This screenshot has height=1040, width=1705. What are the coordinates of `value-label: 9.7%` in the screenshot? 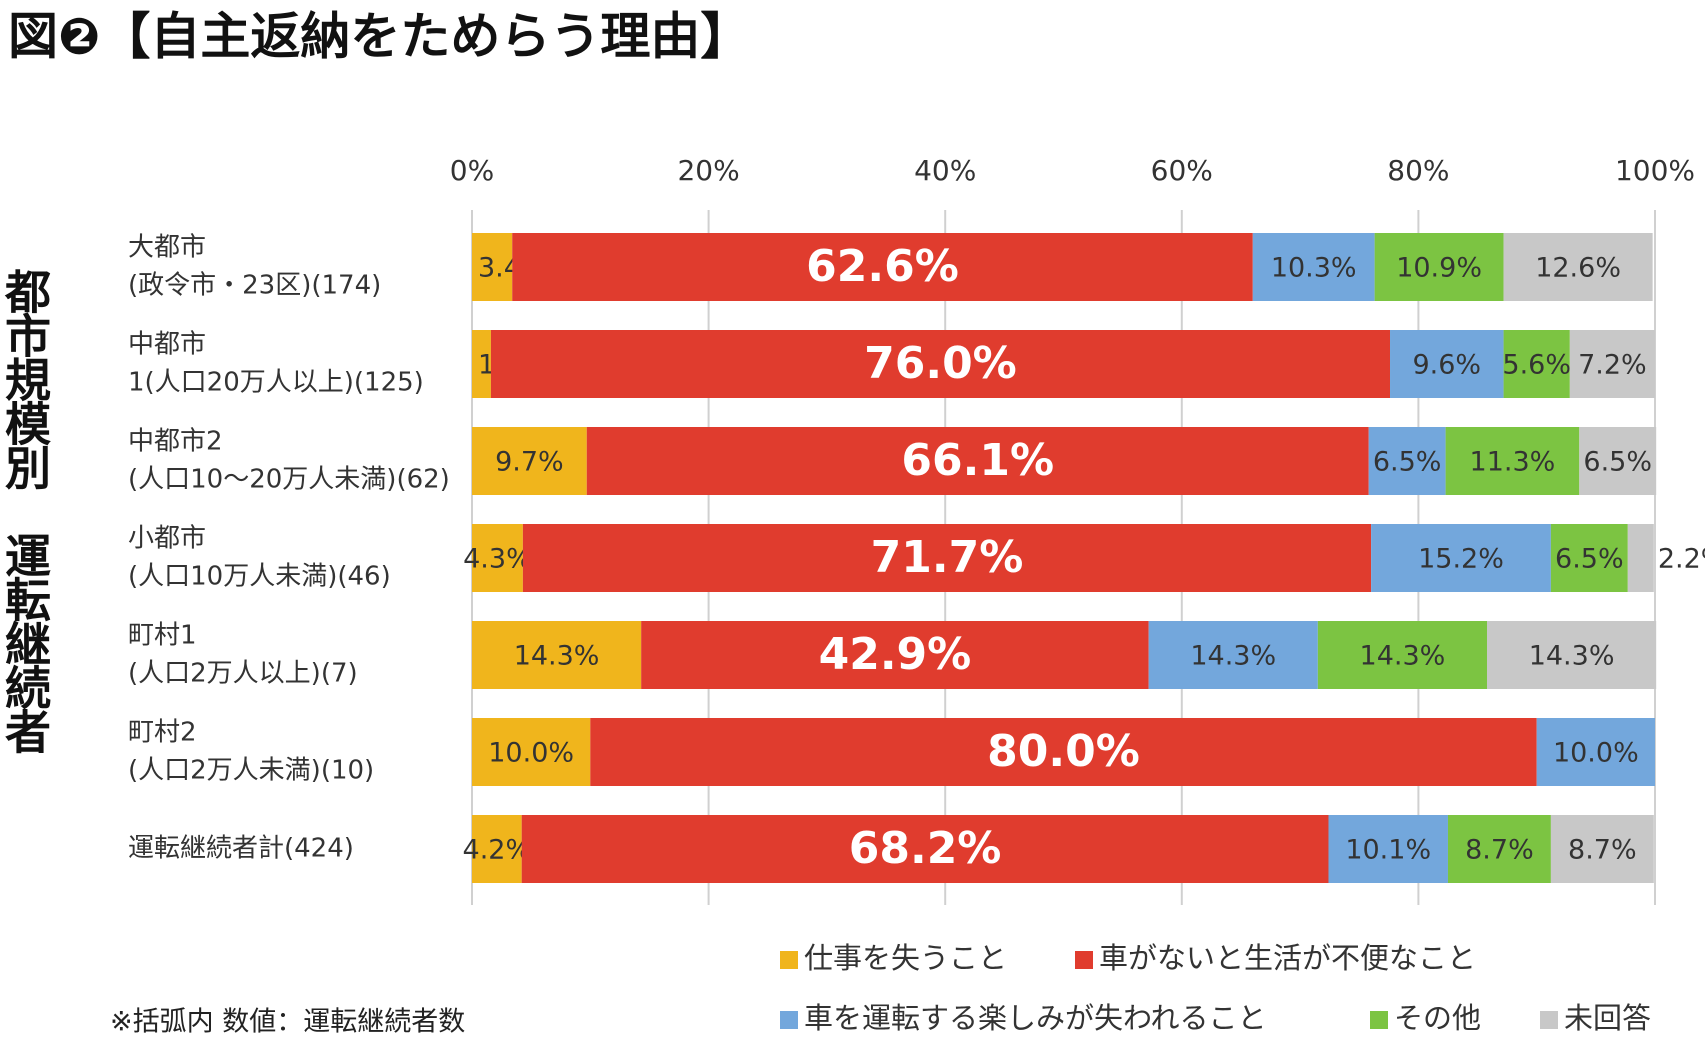 It's located at (529, 462).